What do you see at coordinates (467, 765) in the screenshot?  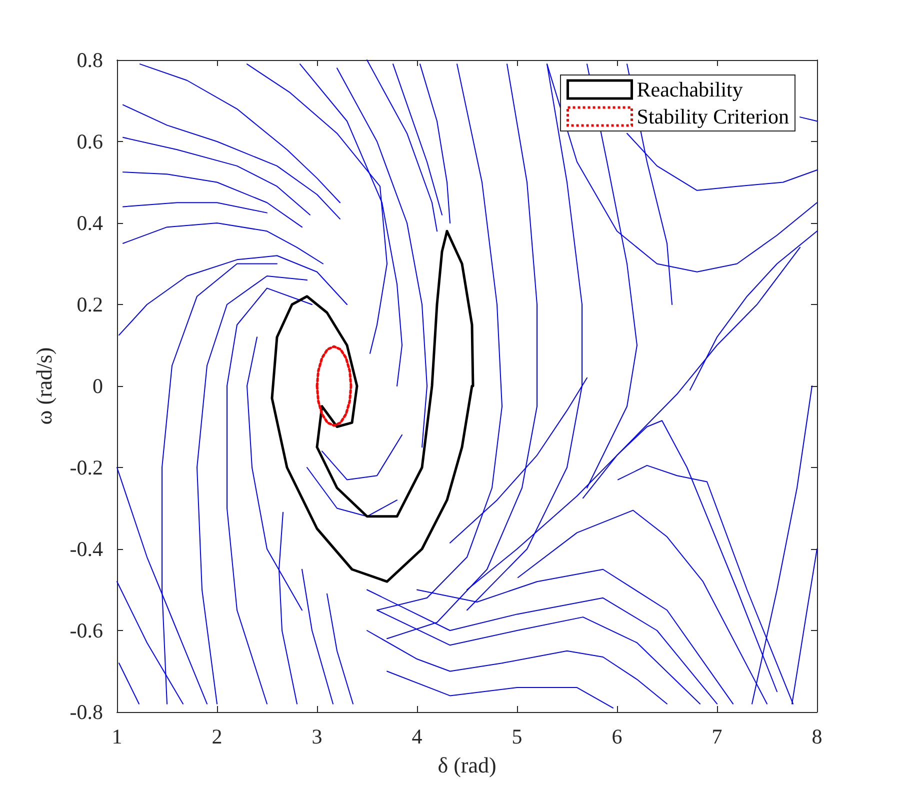 I see `x-axis-title: δ (rad)` at bounding box center [467, 765].